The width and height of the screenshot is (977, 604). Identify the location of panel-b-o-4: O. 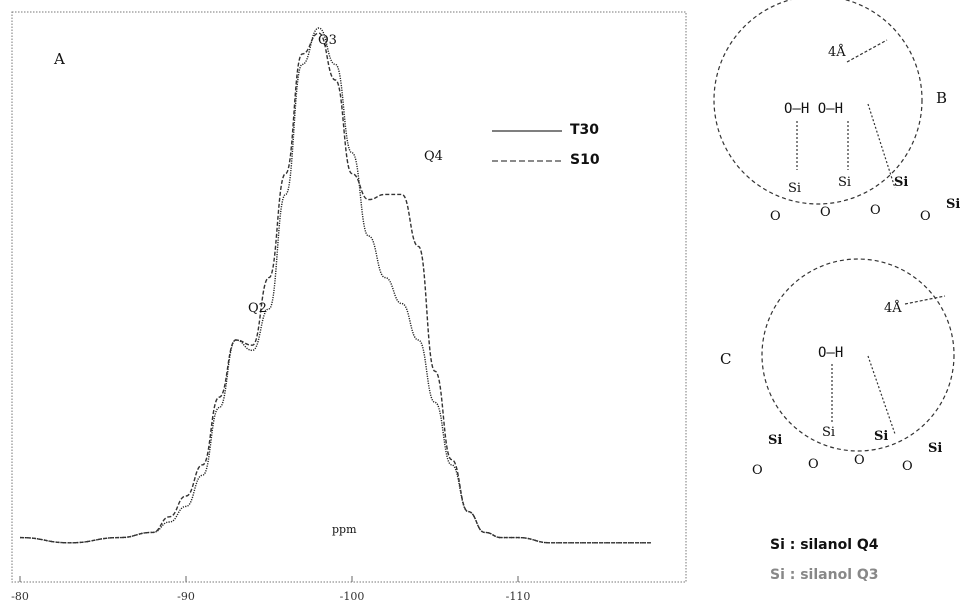
(925, 216).